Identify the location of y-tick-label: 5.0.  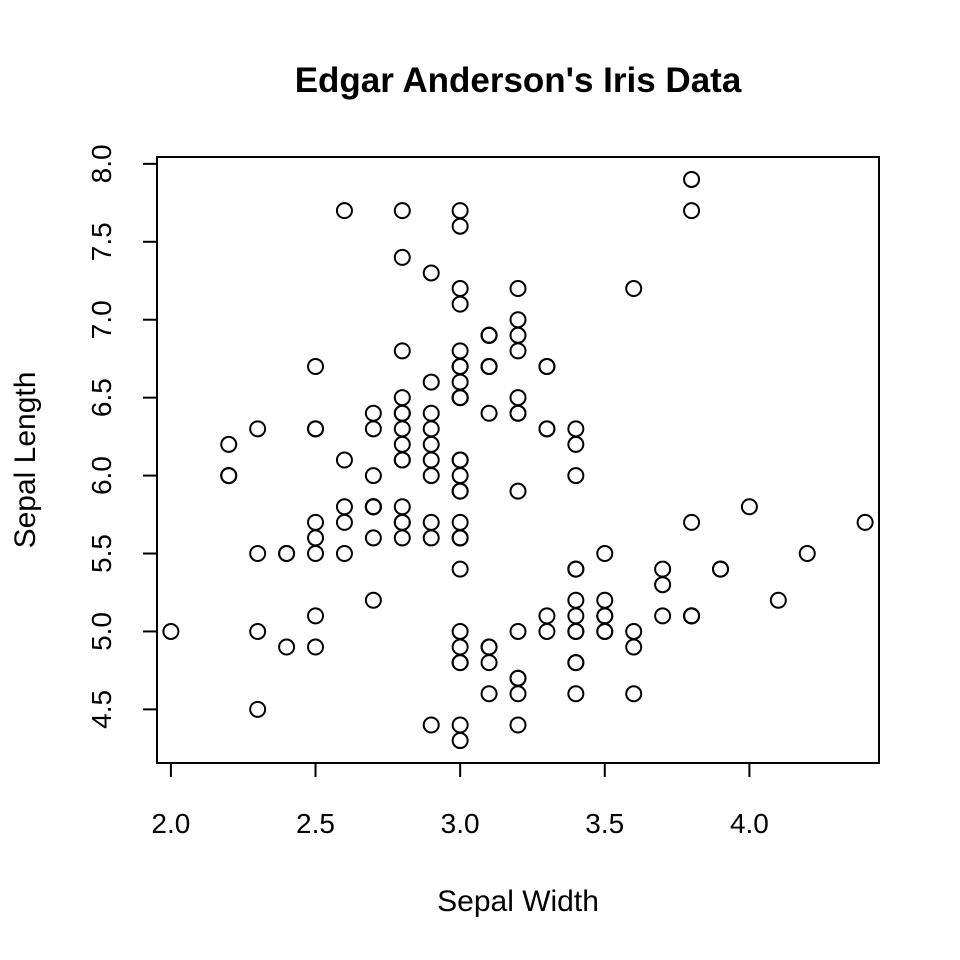
(101, 631).